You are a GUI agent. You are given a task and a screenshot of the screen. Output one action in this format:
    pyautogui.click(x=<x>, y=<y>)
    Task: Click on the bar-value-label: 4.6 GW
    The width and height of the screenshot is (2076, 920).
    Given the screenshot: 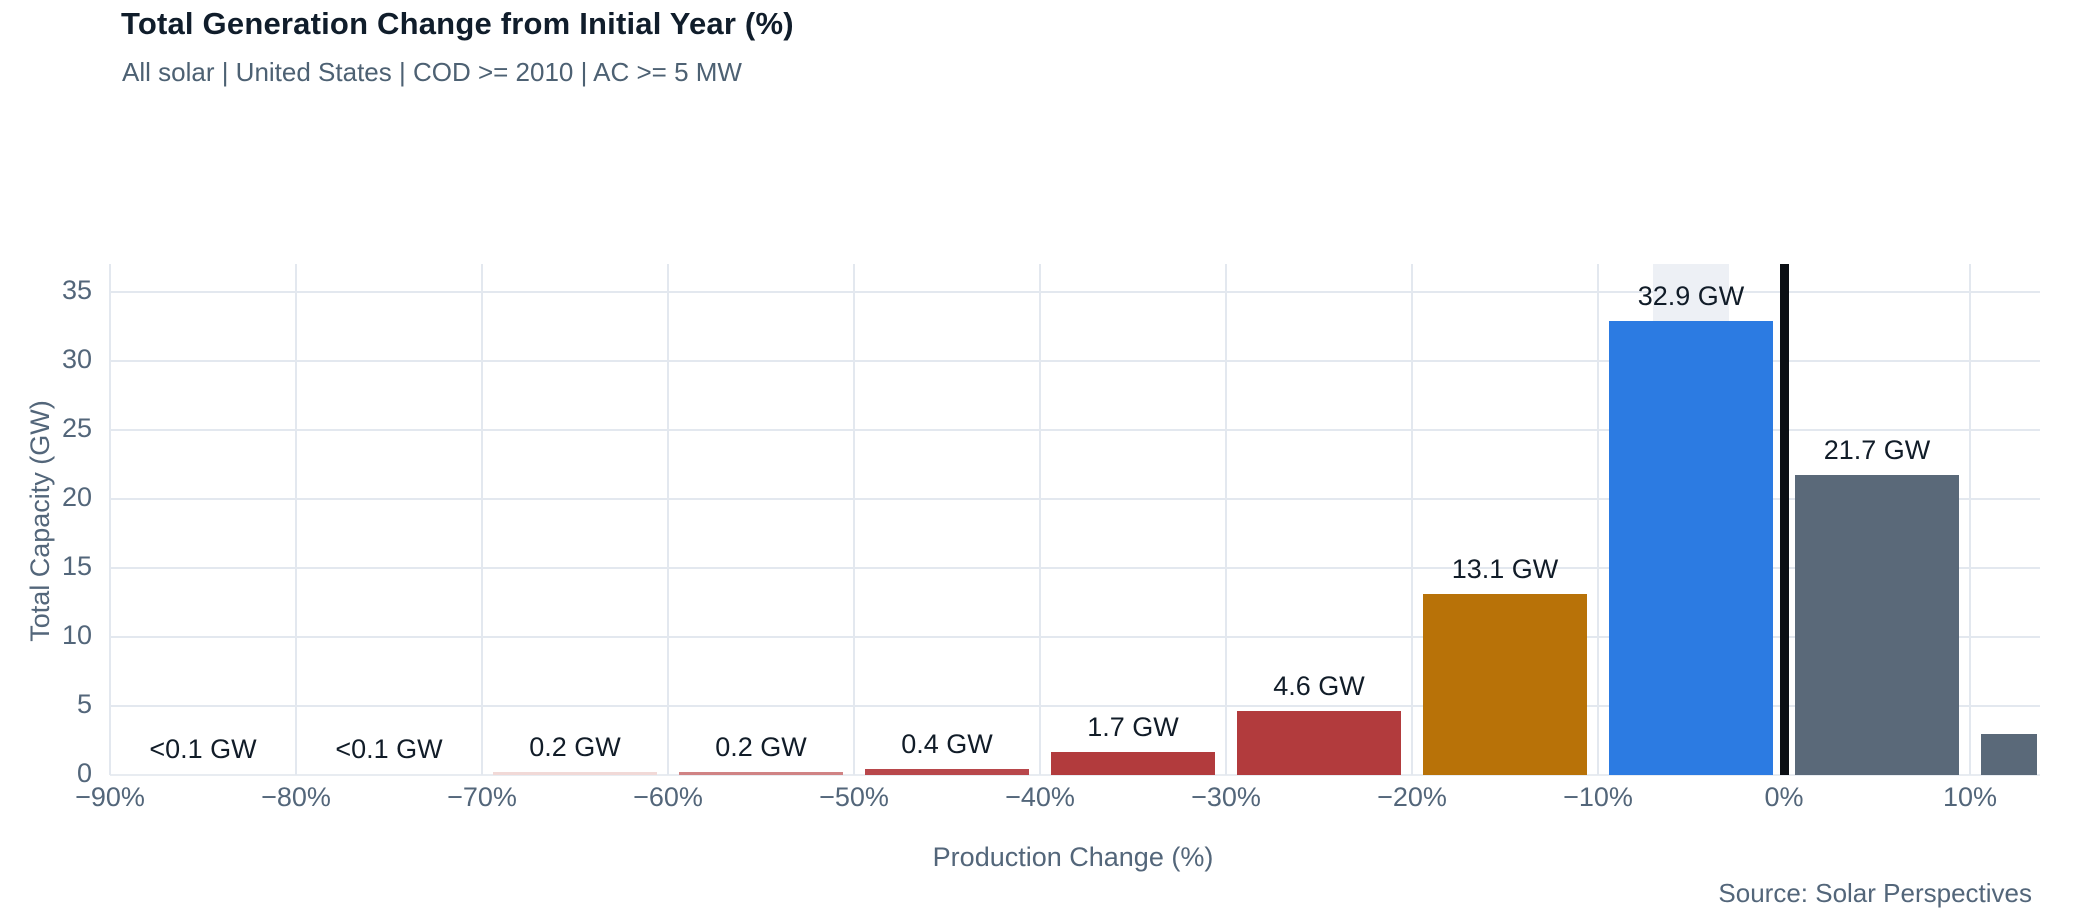 What is the action you would take?
    pyautogui.click(x=1319, y=686)
    